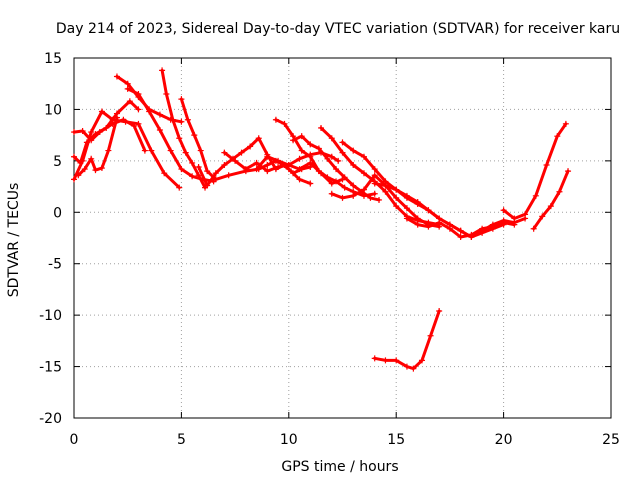  Describe the element at coordinates (50, 239) in the screenshot. I see `y-tick-labels: -20 -15 -10 -5 0 5 10 15` at that location.